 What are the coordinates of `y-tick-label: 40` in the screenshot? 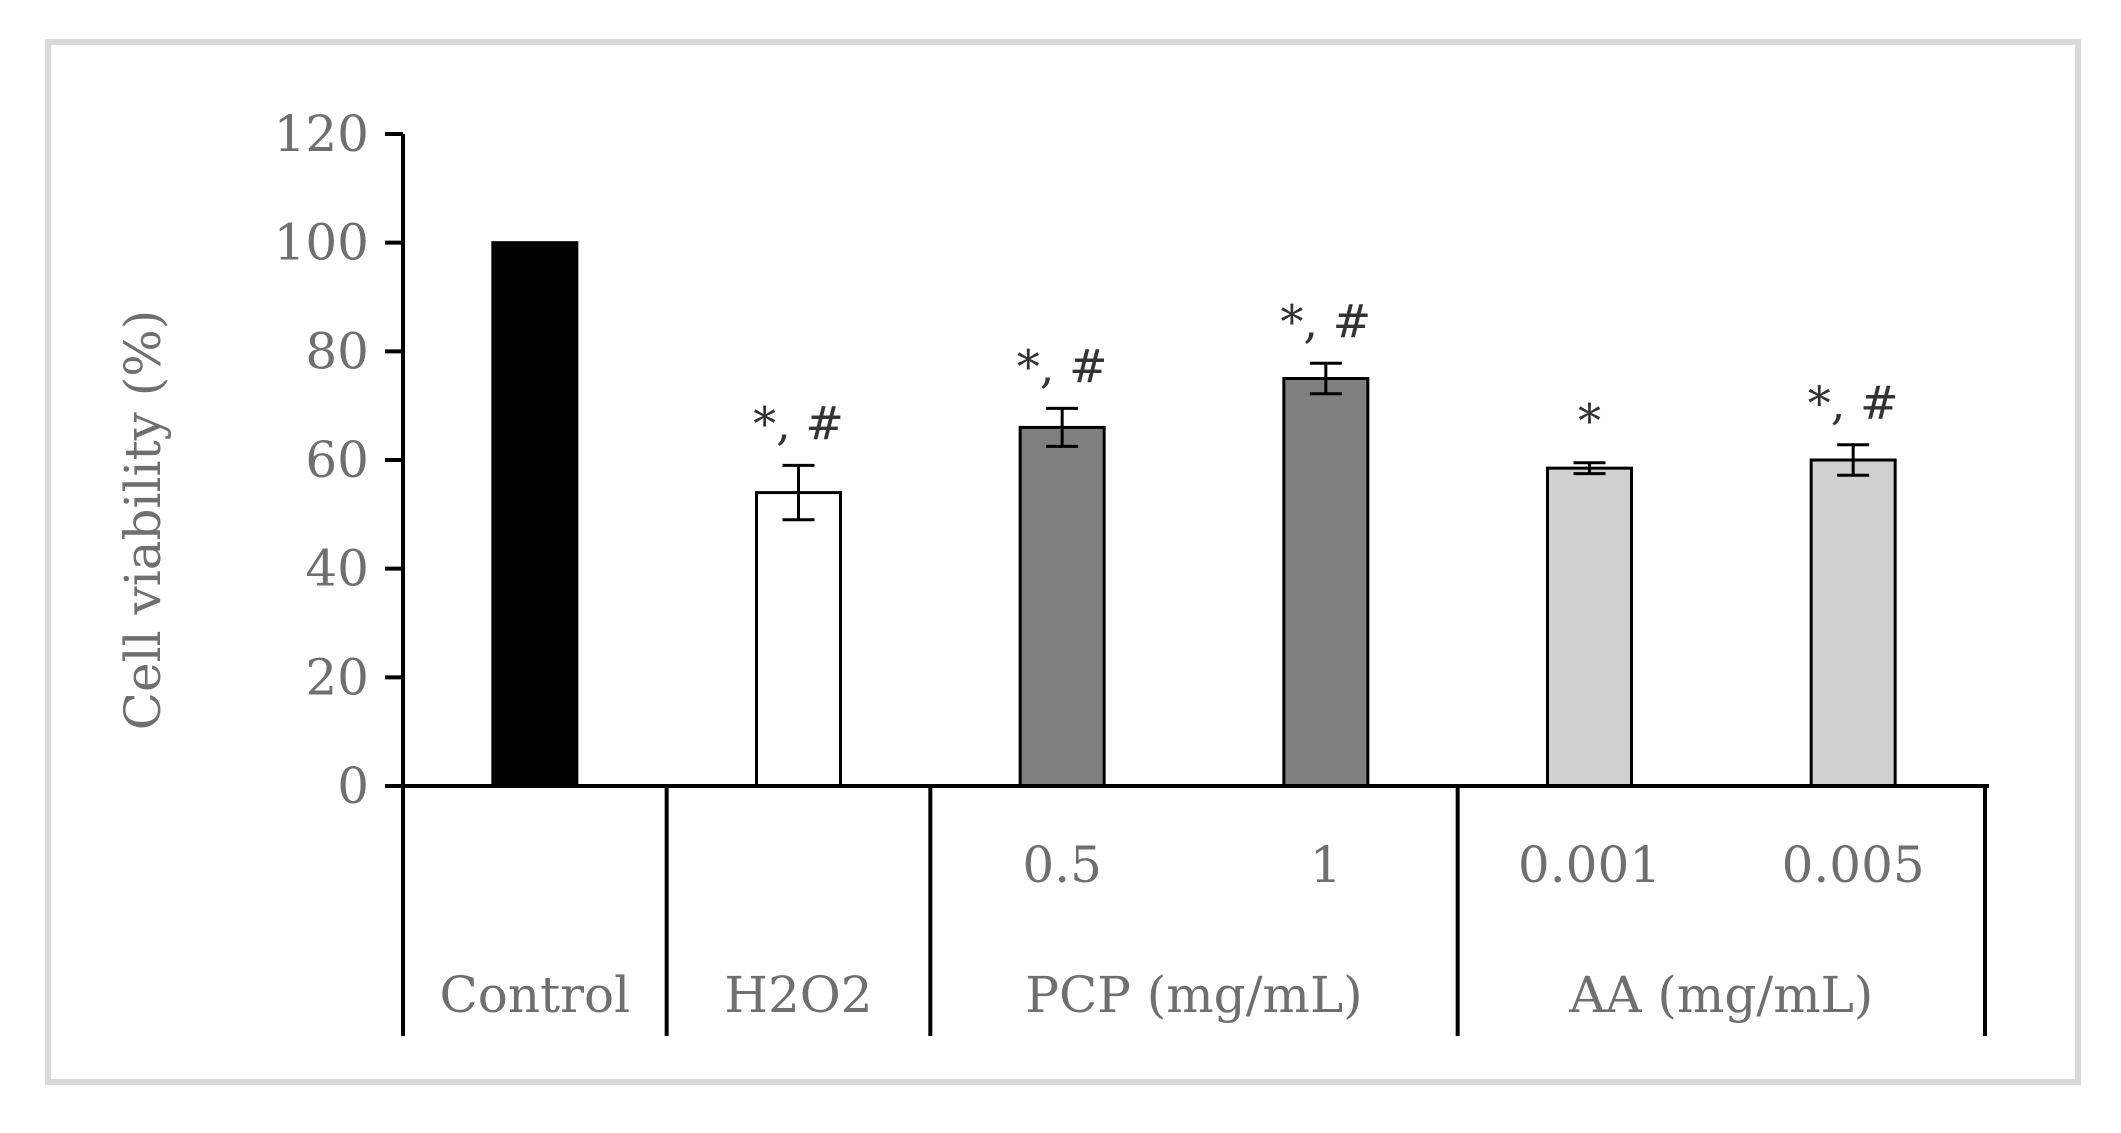 It's located at (337, 569).